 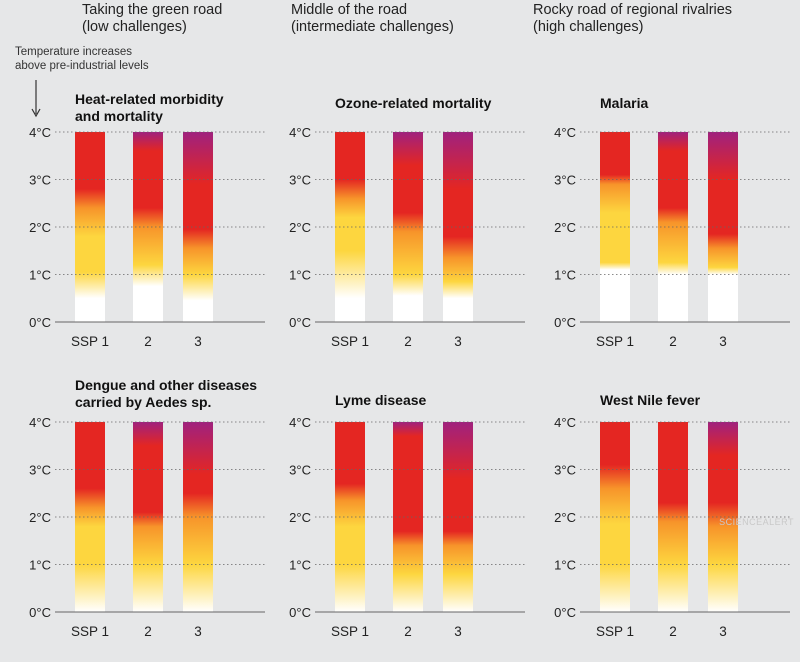 I want to click on chart-title-line: West Nile fever, so click(x=650, y=400).